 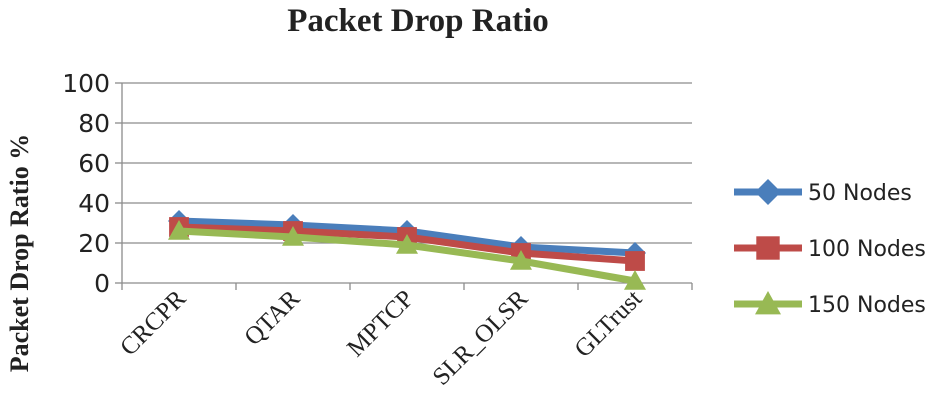 I want to click on legend: 50 Nodes 100 Nodes 150 Nodes, so click(x=830, y=248).